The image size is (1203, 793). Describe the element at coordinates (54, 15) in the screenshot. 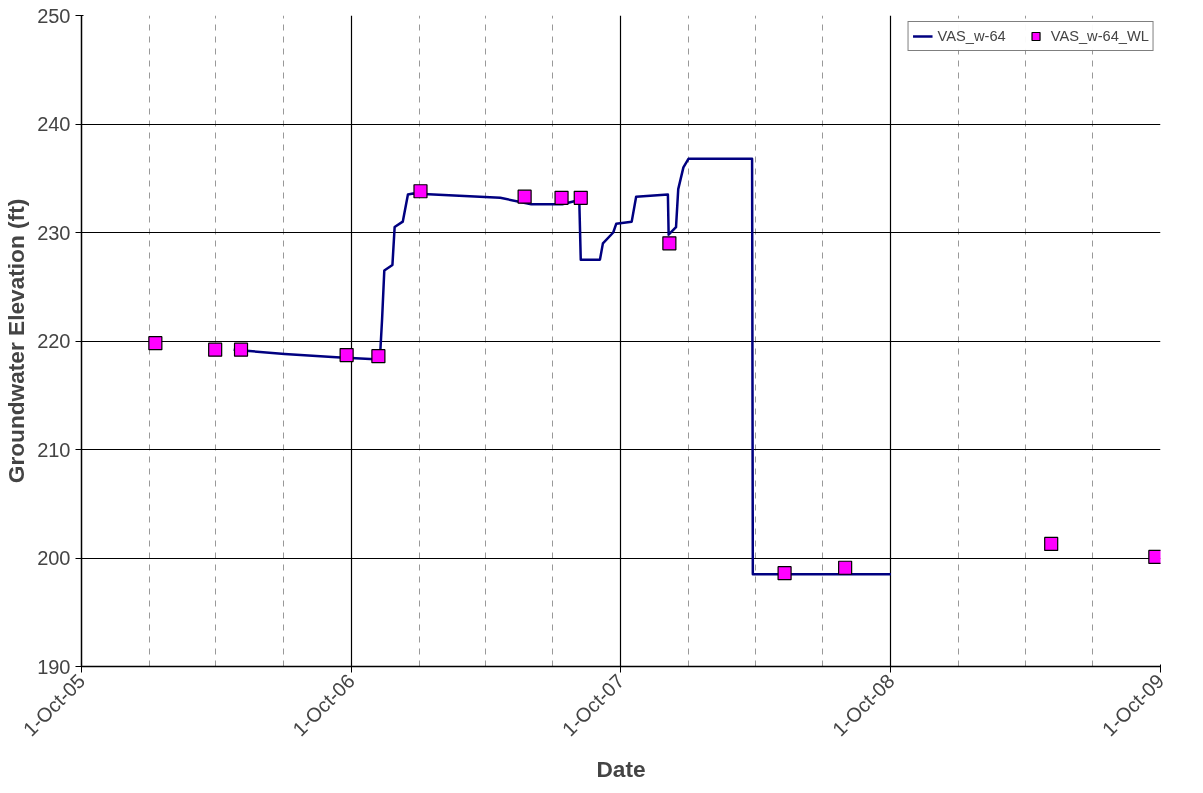

I see `y-tick-label: 250` at that location.